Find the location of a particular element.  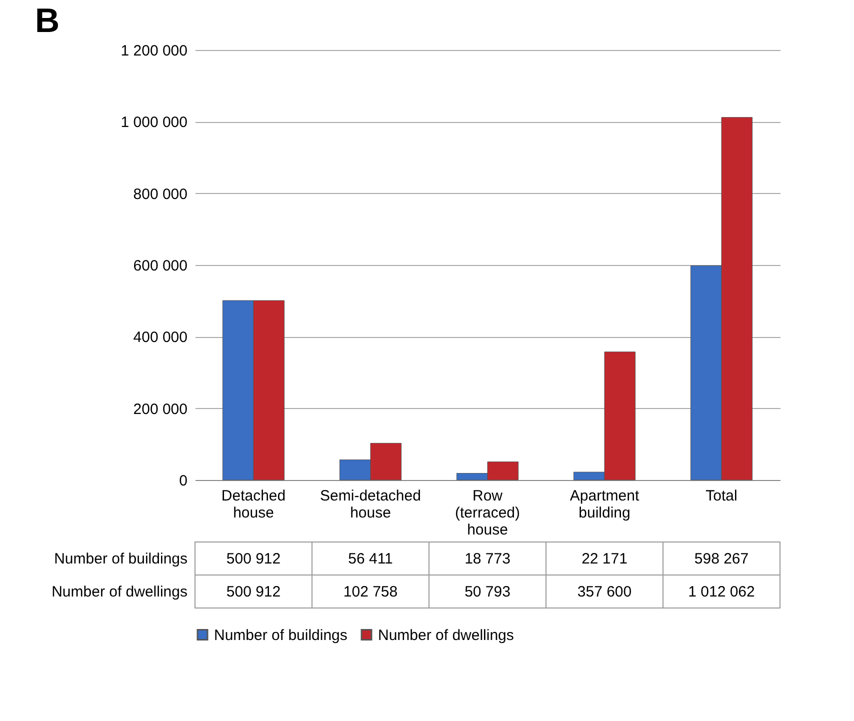

data-label: 598 267 is located at coordinates (721, 559).